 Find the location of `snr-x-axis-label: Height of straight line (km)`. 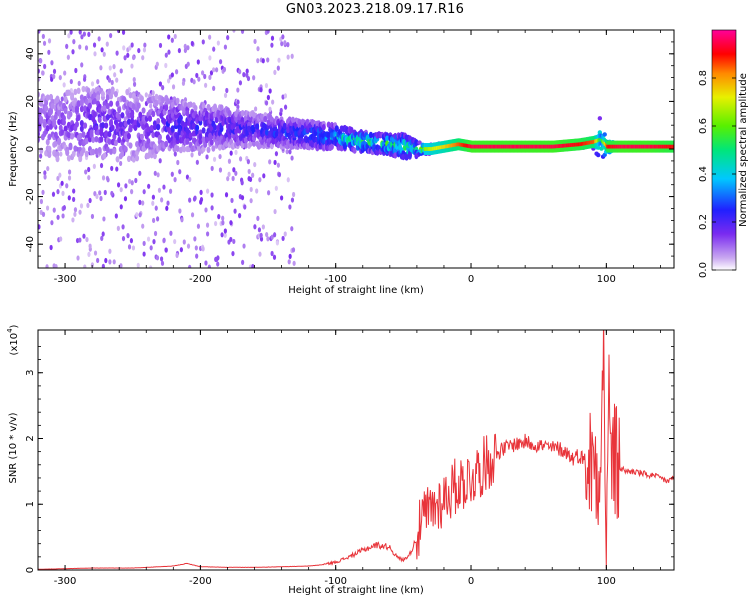

snr-x-axis-label: Height of straight line (km) is located at coordinates (356, 590).